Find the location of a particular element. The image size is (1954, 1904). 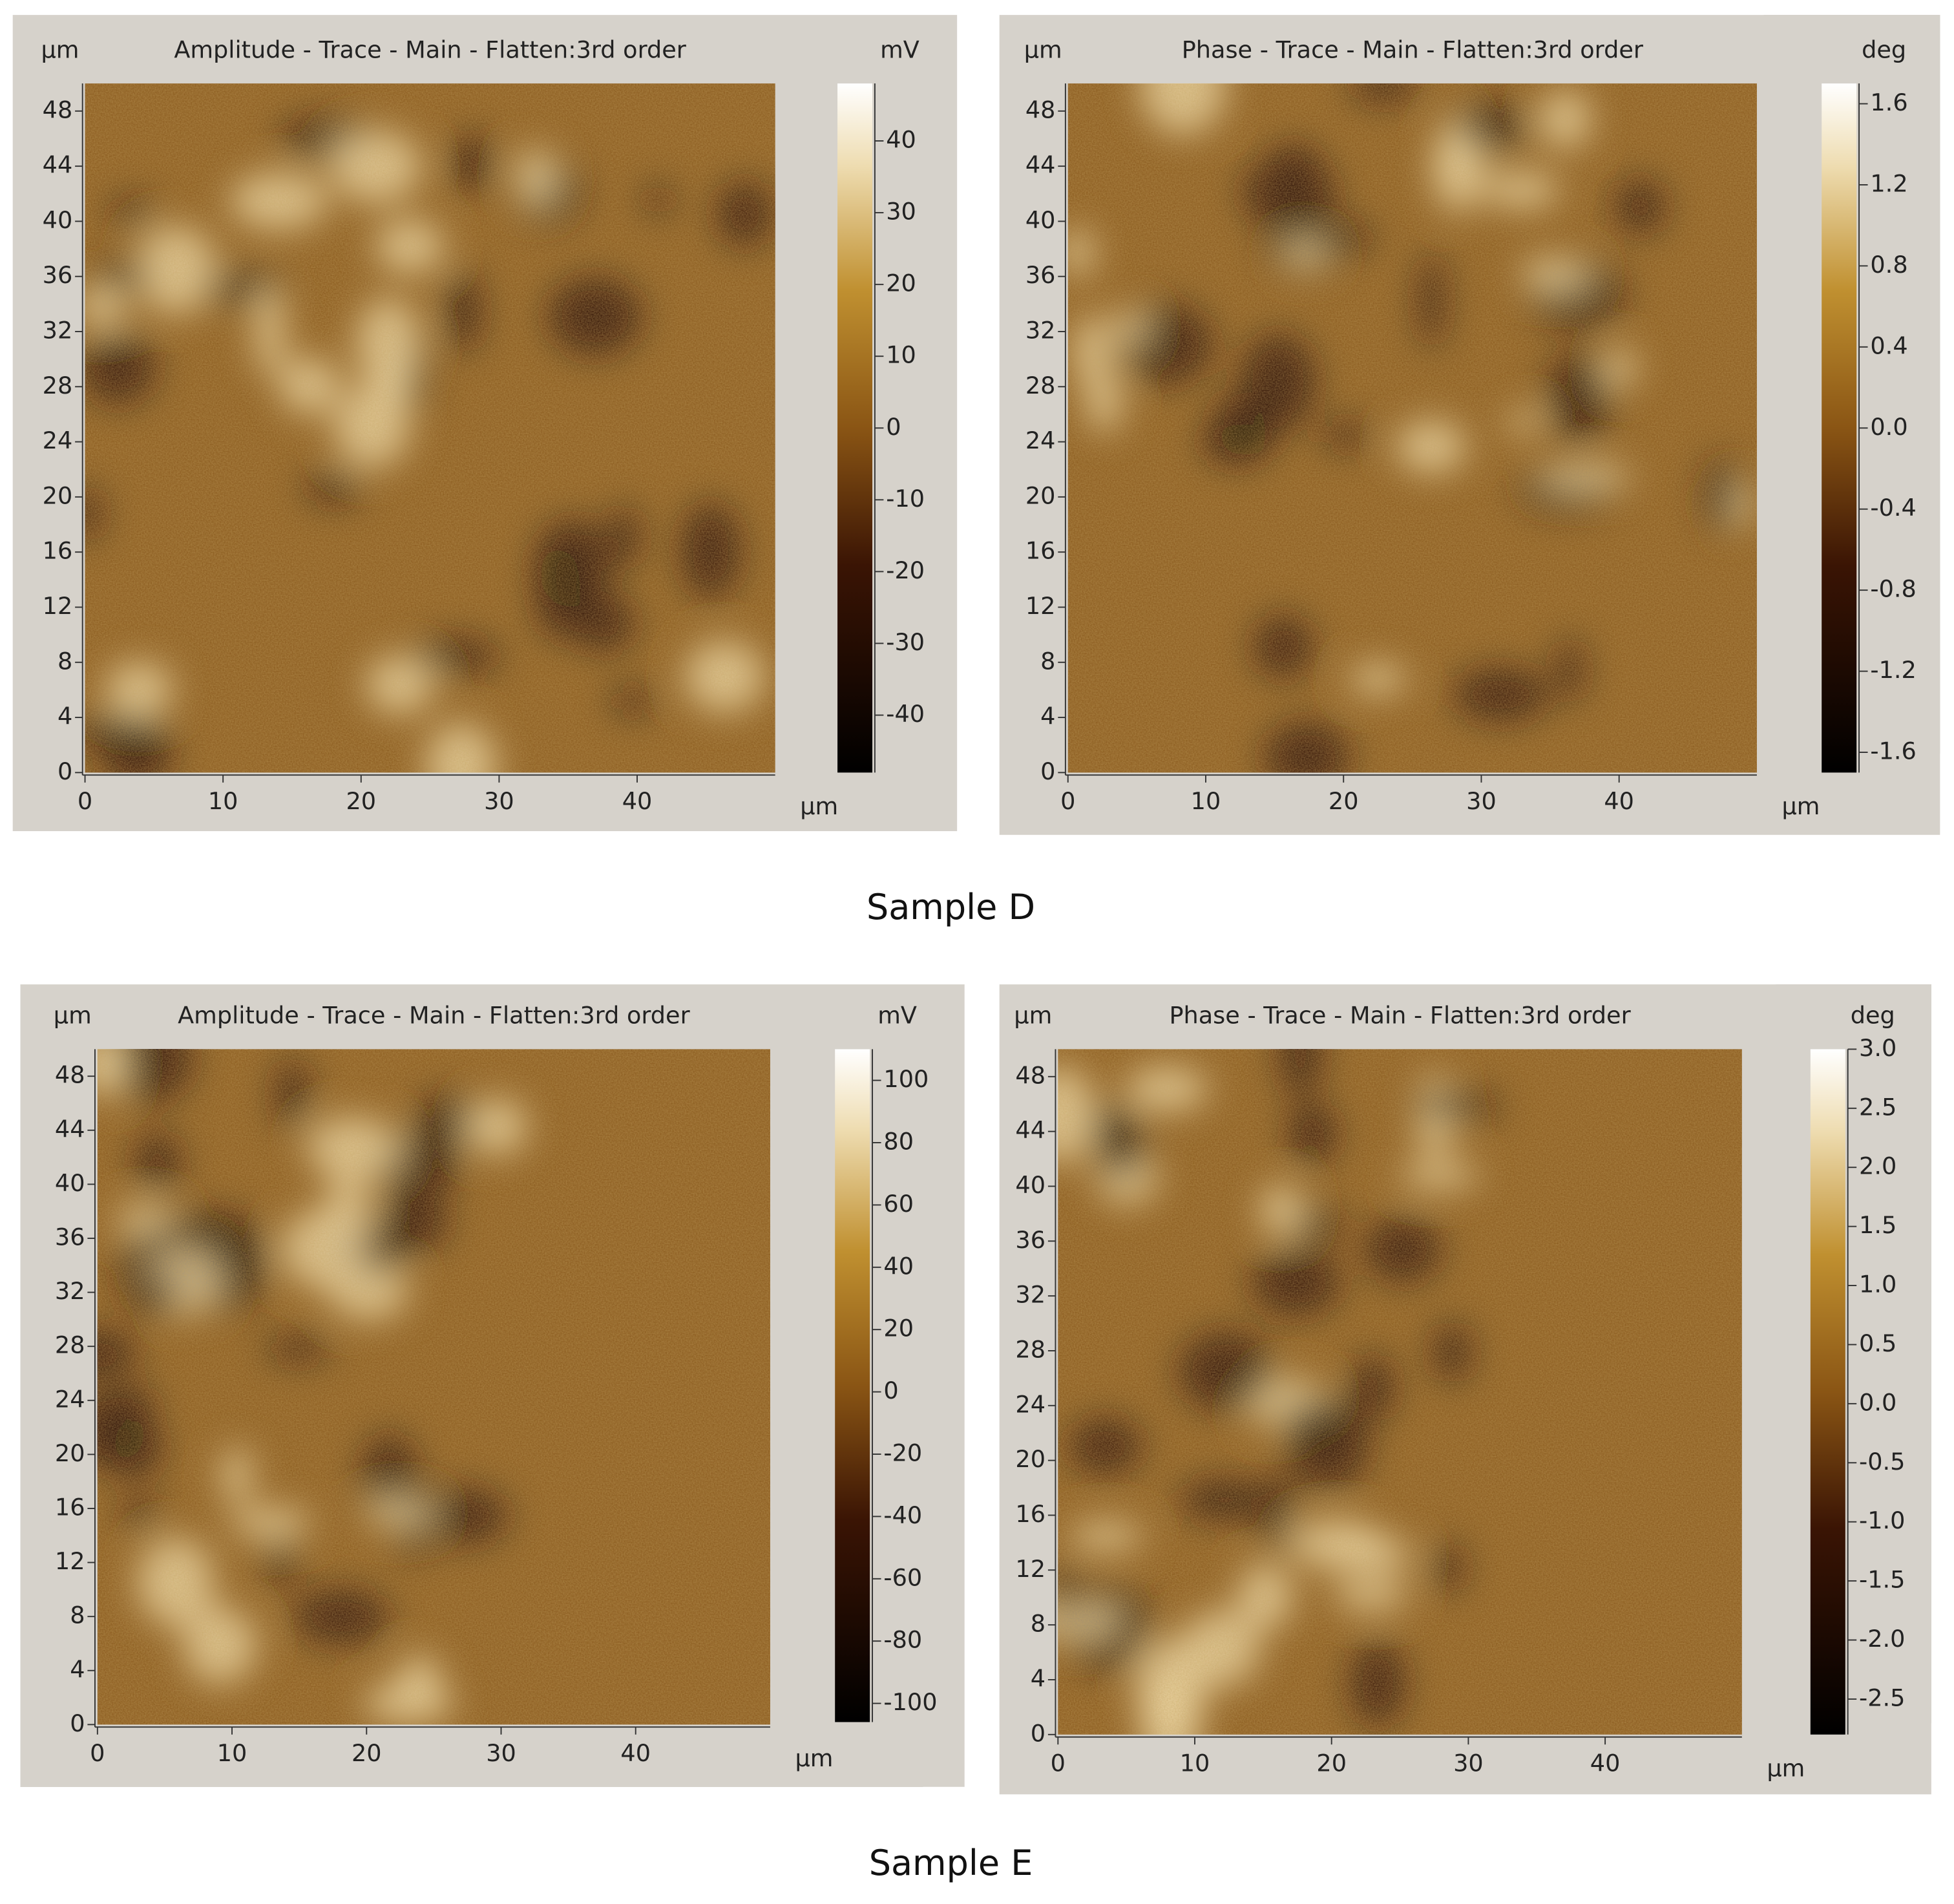

colorbar-tick-label: 10 is located at coordinates (901, 355).